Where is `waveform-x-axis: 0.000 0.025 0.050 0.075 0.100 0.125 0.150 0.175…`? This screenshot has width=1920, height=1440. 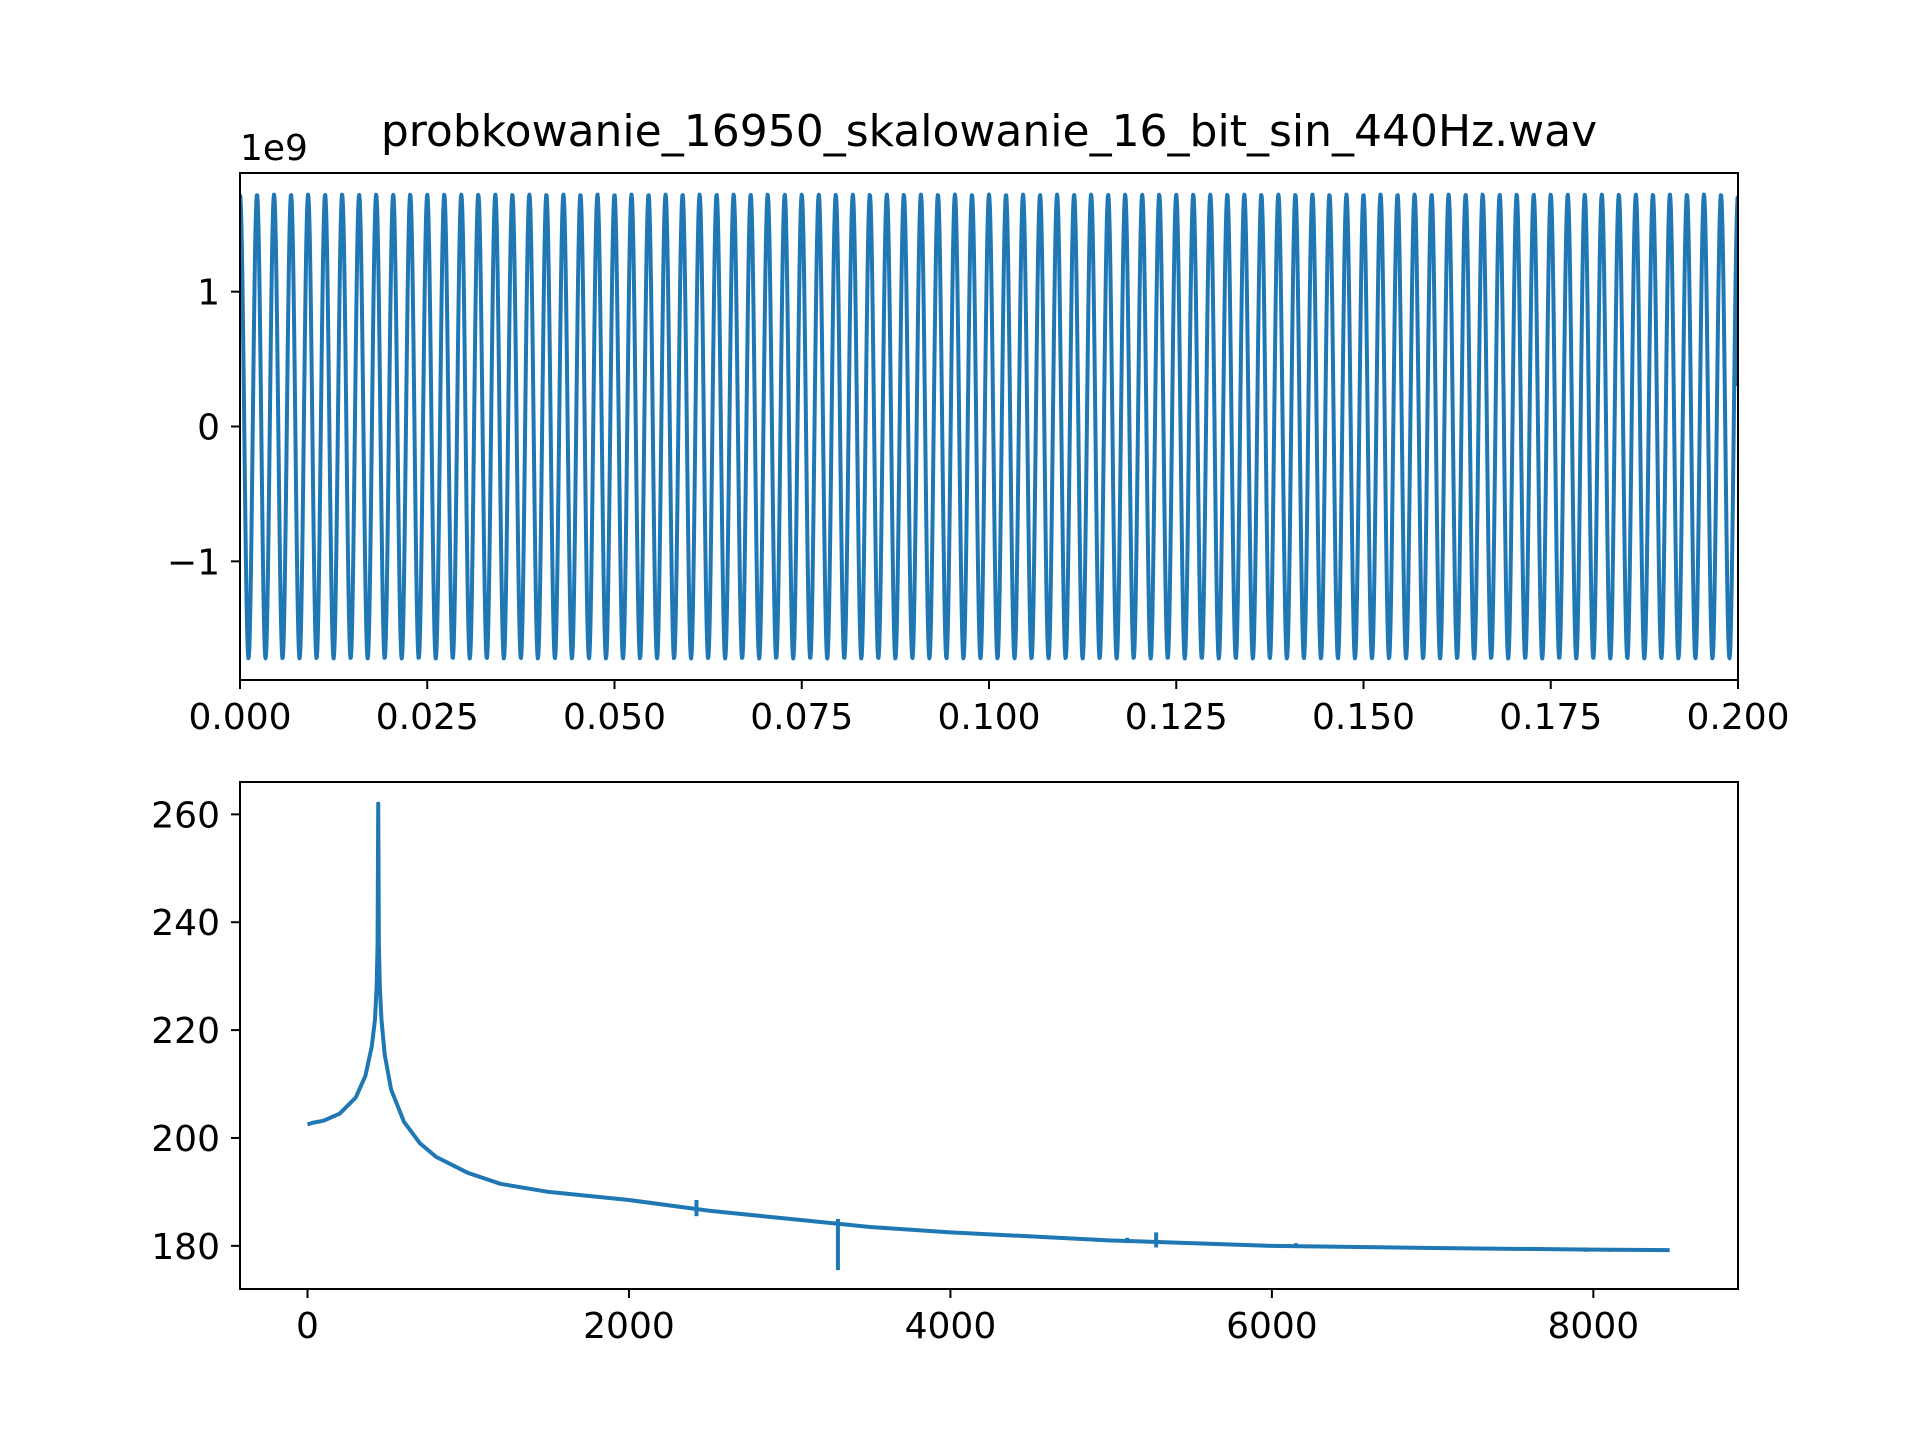
waveform-x-axis: 0.000 0.025 0.050 0.075 0.100 0.125 0.150 0.175… is located at coordinates (989, 709).